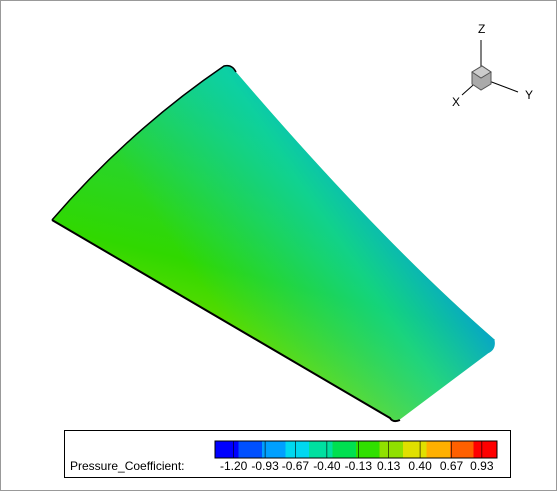 The height and width of the screenshot is (496, 557). What do you see at coordinates (327, 466) in the screenshot?
I see `tick-label: -0.40` at bounding box center [327, 466].